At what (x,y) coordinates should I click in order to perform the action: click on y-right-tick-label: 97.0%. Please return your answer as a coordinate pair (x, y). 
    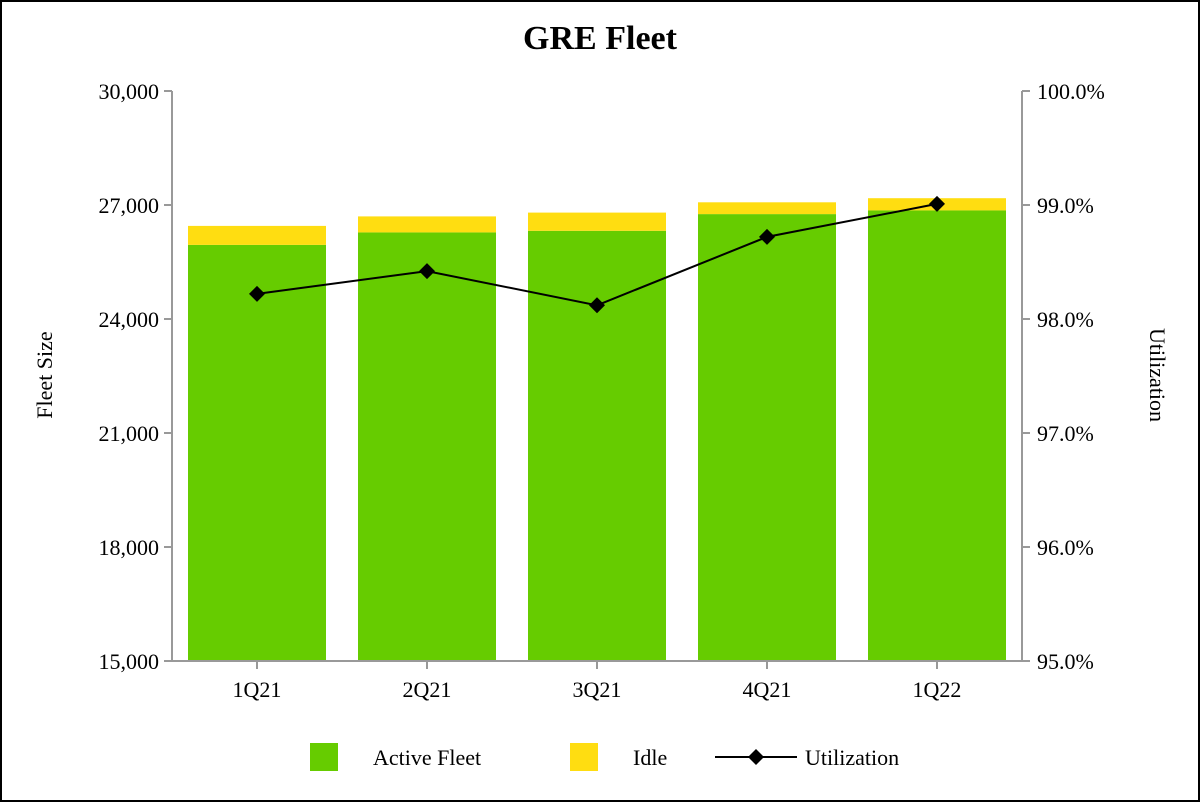
    Looking at the image, I should click on (1065, 433).